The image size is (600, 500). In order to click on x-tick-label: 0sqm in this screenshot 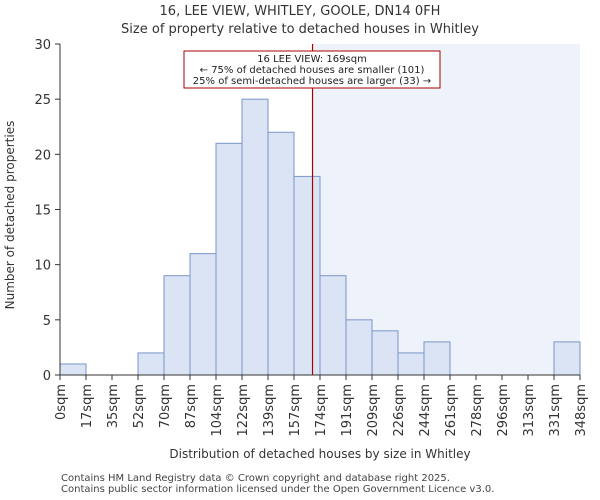, I will do `click(61, 402)`.